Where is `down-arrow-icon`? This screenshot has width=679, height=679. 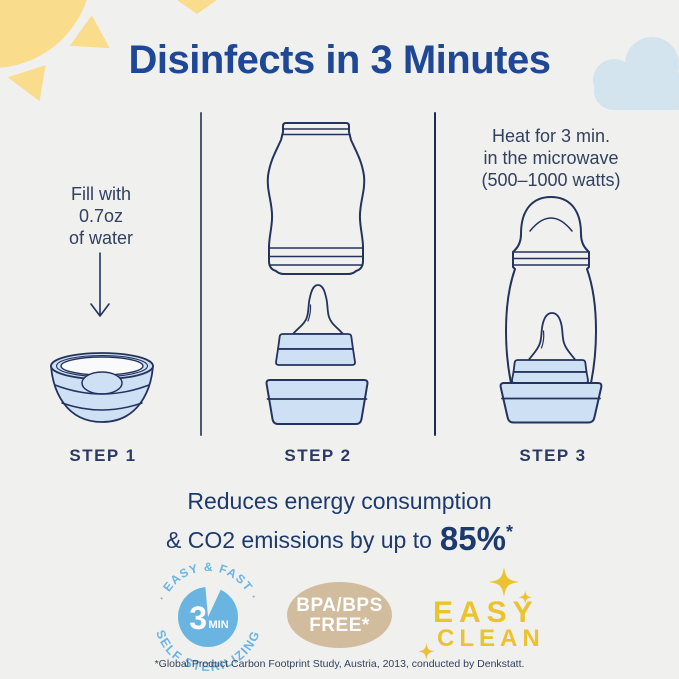
down-arrow-icon is located at coordinates (100, 284).